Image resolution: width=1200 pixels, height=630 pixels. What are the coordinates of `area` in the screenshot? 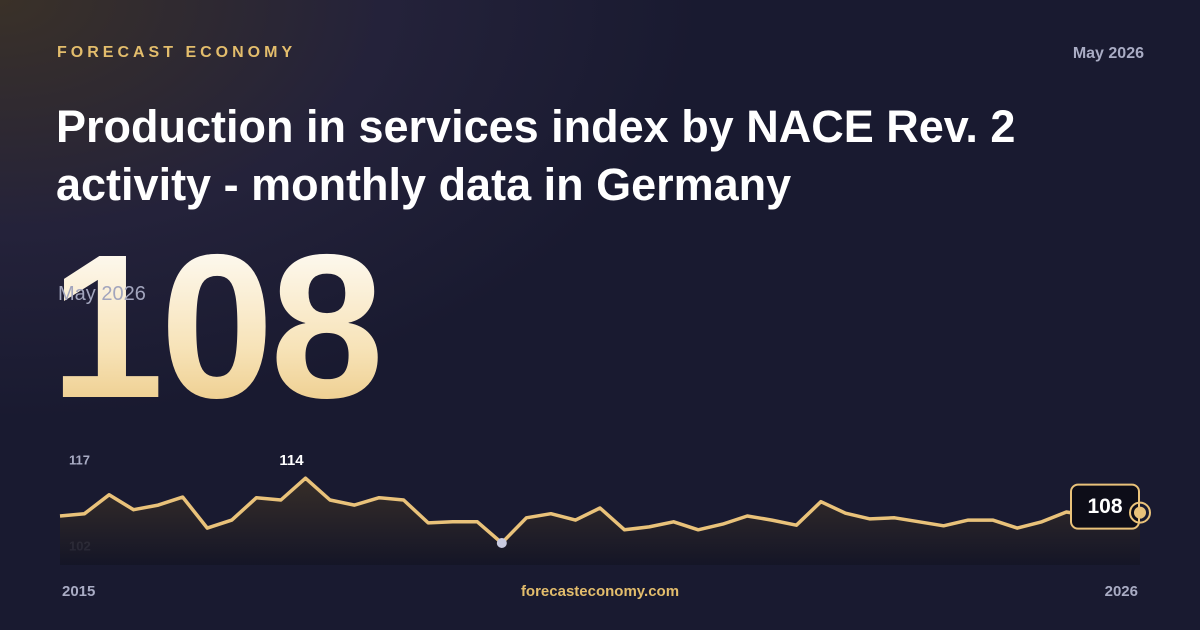 It's located at (600, 521).